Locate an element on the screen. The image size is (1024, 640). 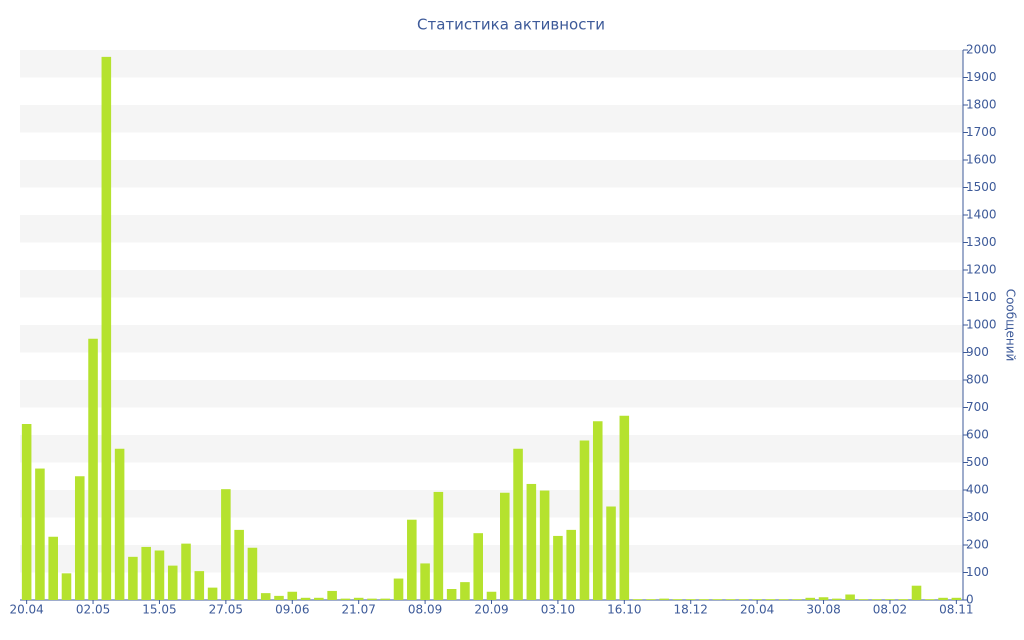
y-tick-label: 900 is located at coordinates (977, 352).